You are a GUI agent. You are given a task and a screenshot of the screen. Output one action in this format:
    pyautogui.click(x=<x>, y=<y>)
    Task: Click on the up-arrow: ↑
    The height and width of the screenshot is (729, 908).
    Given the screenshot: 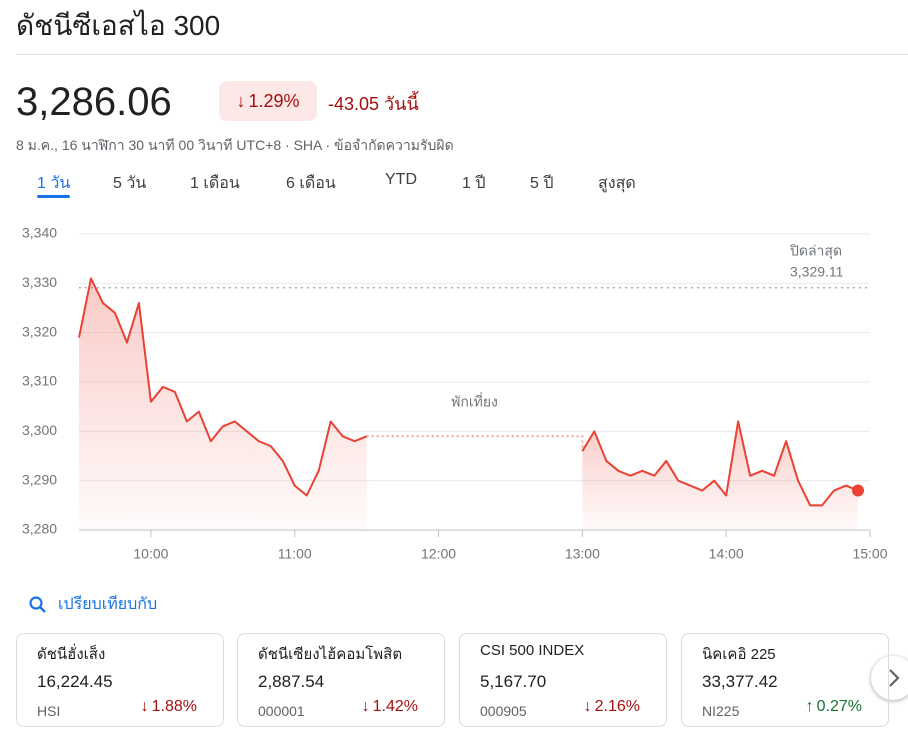 What is the action you would take?
    pyautogui.click(x=809, y=706)
    